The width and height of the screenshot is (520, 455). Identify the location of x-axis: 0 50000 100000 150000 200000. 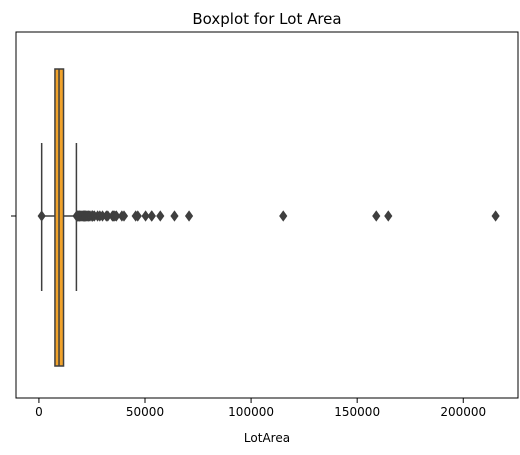
(260, 408).